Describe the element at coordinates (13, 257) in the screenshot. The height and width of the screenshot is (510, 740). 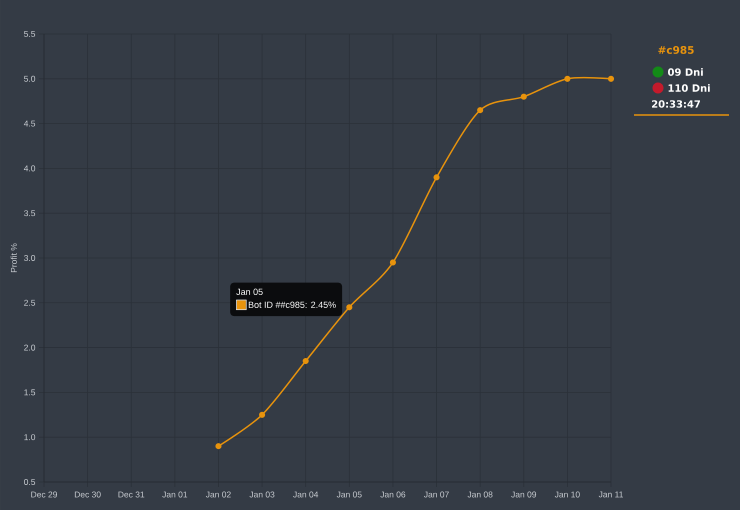
I see `y-axis-title: Profit %` at that location.